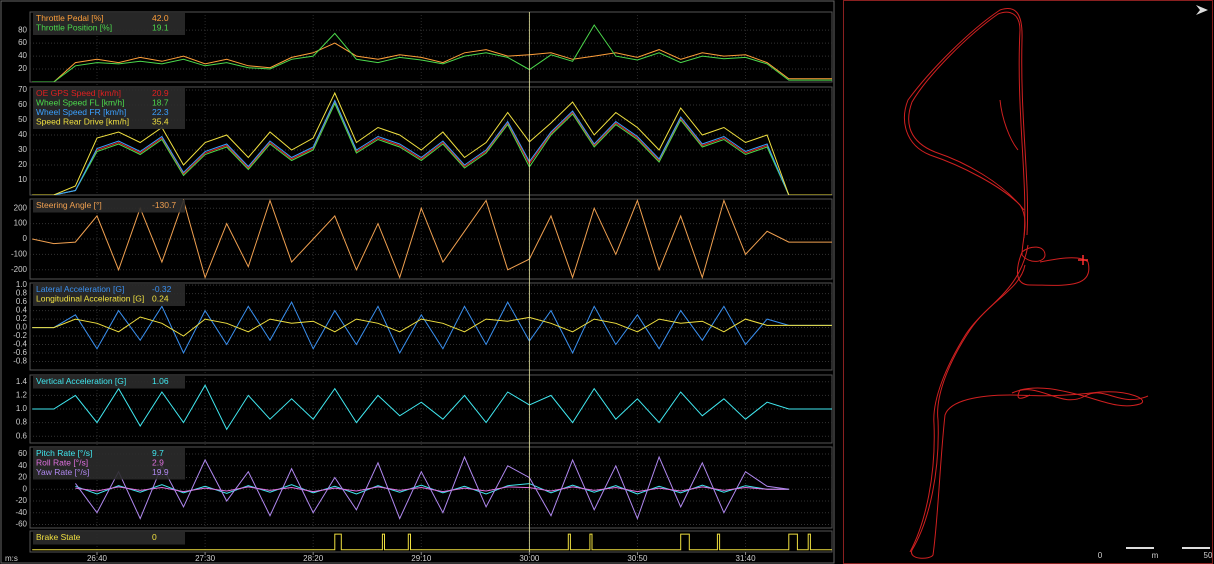 The image size is (1214, 564). Describe the element at coordinates (58, 537) in the screenshot. I see `legend-label: Brake State` at that location.